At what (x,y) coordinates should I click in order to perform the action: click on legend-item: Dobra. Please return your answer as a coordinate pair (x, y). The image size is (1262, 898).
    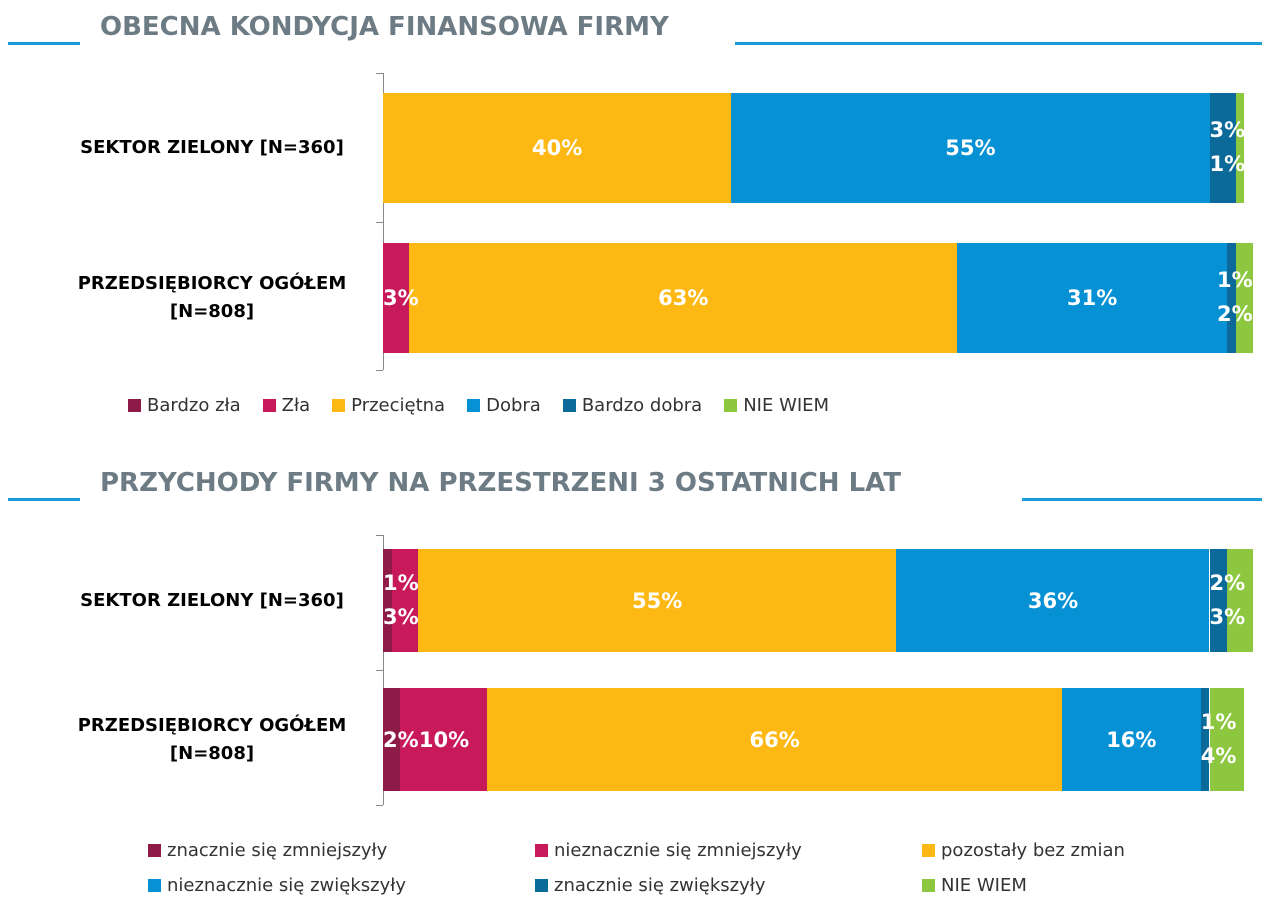
    Looking at the image, I should click on (504, 405).